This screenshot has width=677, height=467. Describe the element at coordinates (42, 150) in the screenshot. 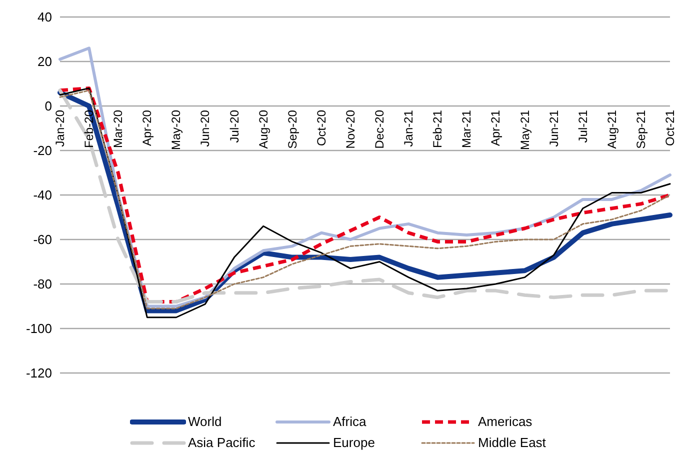

I see `y-tick-label: -20` at that location.